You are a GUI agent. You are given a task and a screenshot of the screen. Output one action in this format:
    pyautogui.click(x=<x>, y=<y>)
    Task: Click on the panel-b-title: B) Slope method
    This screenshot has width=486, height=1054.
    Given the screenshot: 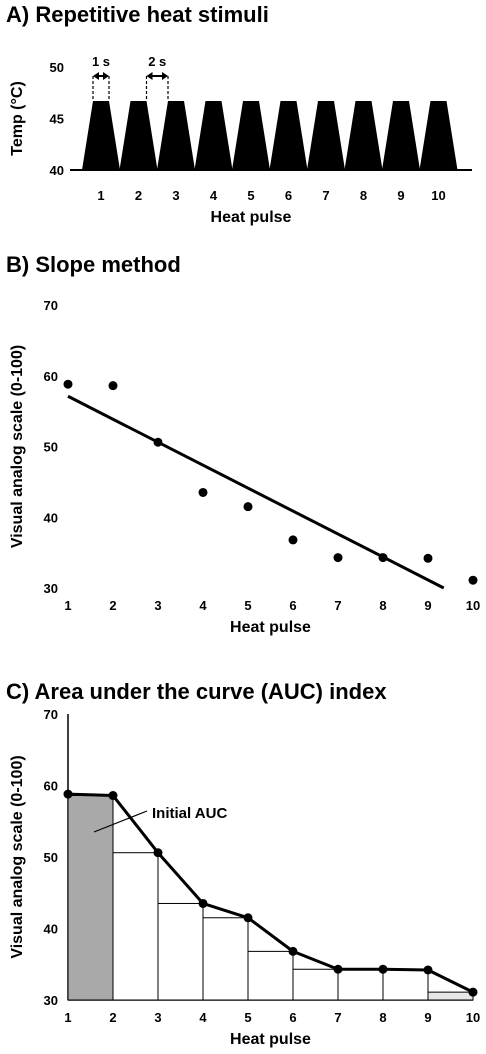 What is the action you would take?
    pyautogui.click(x=93, y=264)
    